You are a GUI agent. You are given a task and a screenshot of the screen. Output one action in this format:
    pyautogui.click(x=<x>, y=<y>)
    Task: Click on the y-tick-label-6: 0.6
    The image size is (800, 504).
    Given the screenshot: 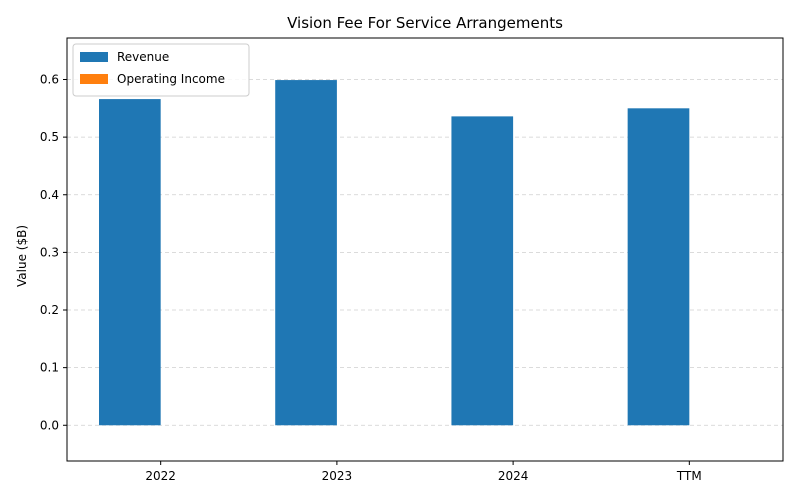 What is the action you would take?
    pyautogui.click(x=49, y=79)
    